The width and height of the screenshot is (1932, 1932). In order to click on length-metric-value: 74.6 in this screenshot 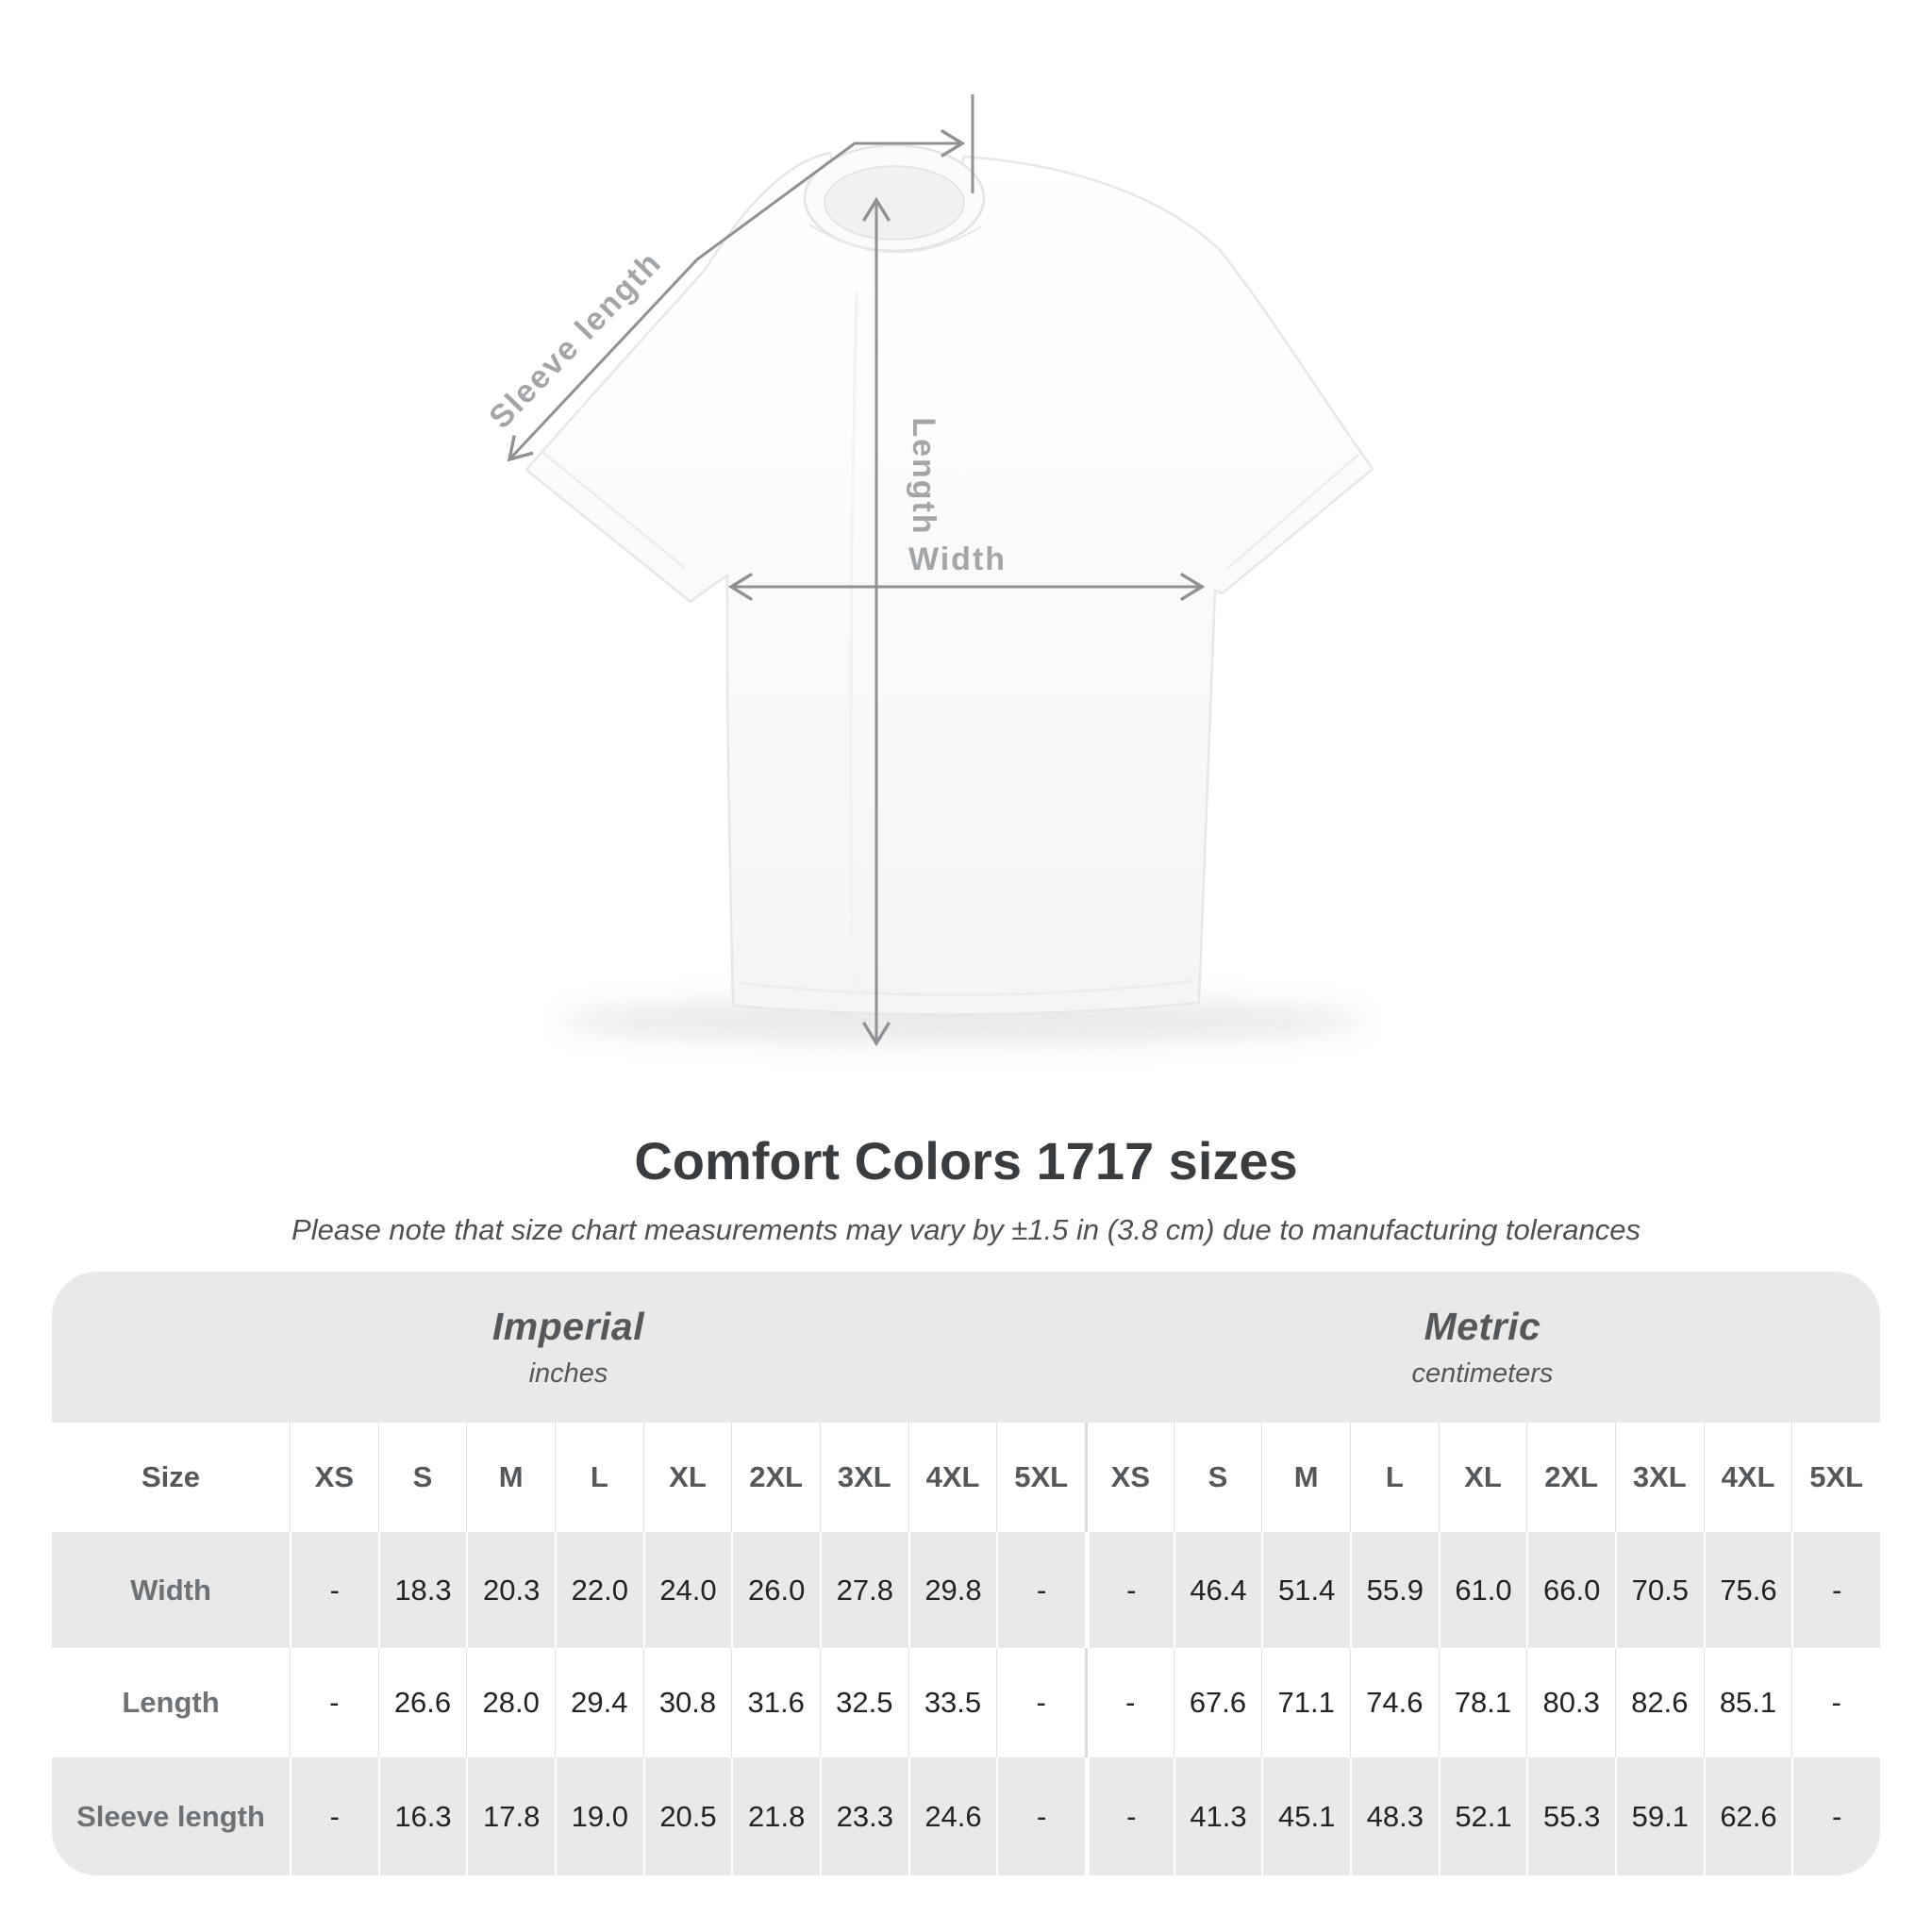, I will do `click(1394, 1702)`.